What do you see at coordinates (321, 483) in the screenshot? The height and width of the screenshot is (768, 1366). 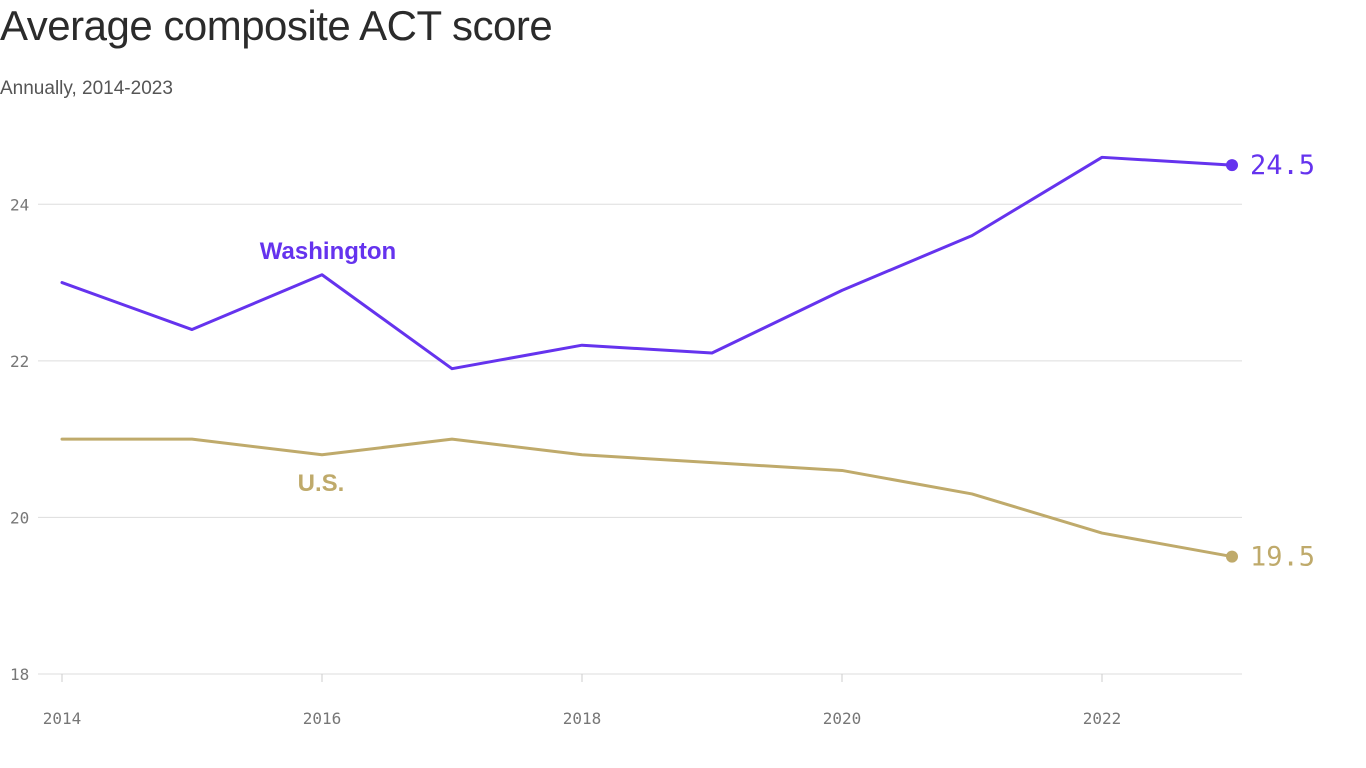 I see `series-label: U.S.` at bounding box center [321, 483].